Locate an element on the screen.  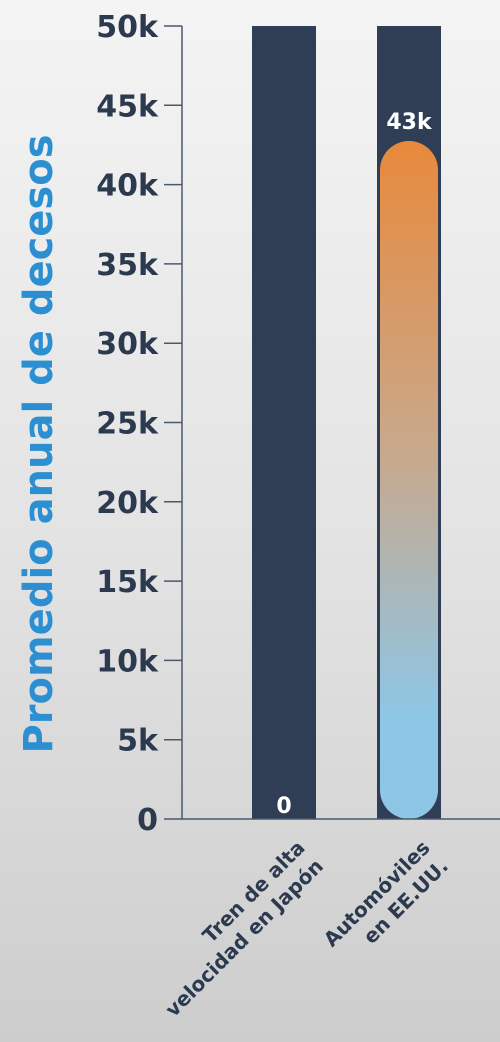
y-tick-label: 40k is located at coordinates (127, 186).